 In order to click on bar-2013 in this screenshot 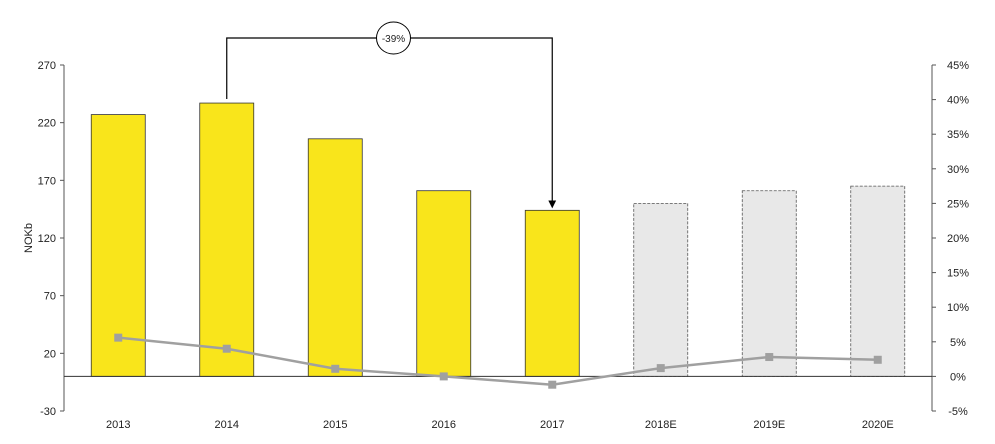, I will do `click(118, 245)`.